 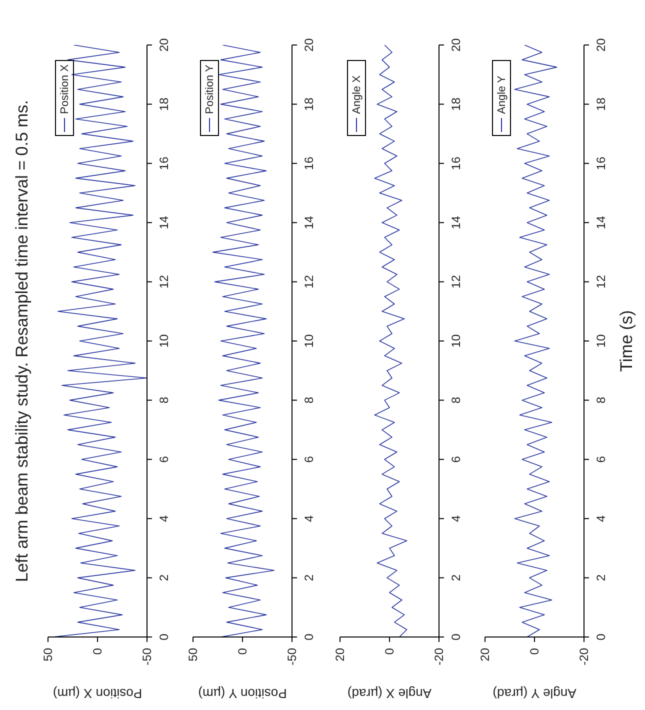 What do you see at coordinates (22, 341) in the screenshot?
I see `text: Left arm beam stability study. Resampled time interval = 0.5 ms.` at bounding box center [22, 341].